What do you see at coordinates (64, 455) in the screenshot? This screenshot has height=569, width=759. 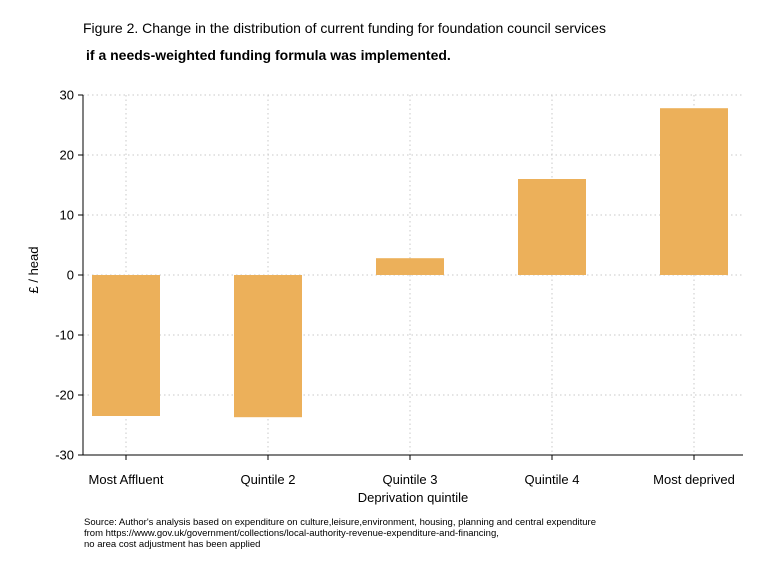 I see `y-tick-label: -30` at bounding box center [64, 455].